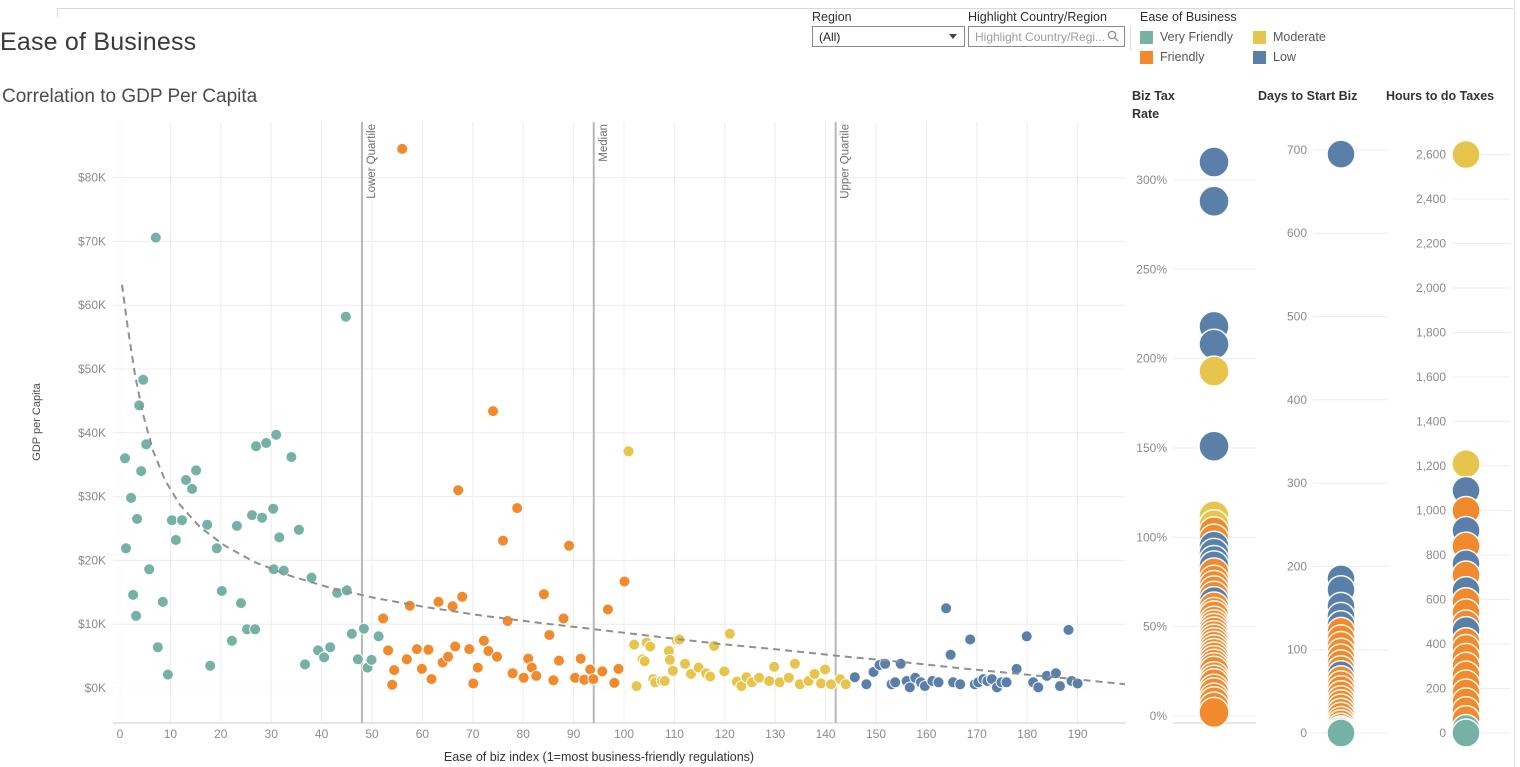 Image resolution: width=1520 pixels, height=767 pixels. What do you see at coordinates (1289, 37) in the screenshot?
I see `legend-item-moderate: Moderate` at bounding box center [1289, 37].